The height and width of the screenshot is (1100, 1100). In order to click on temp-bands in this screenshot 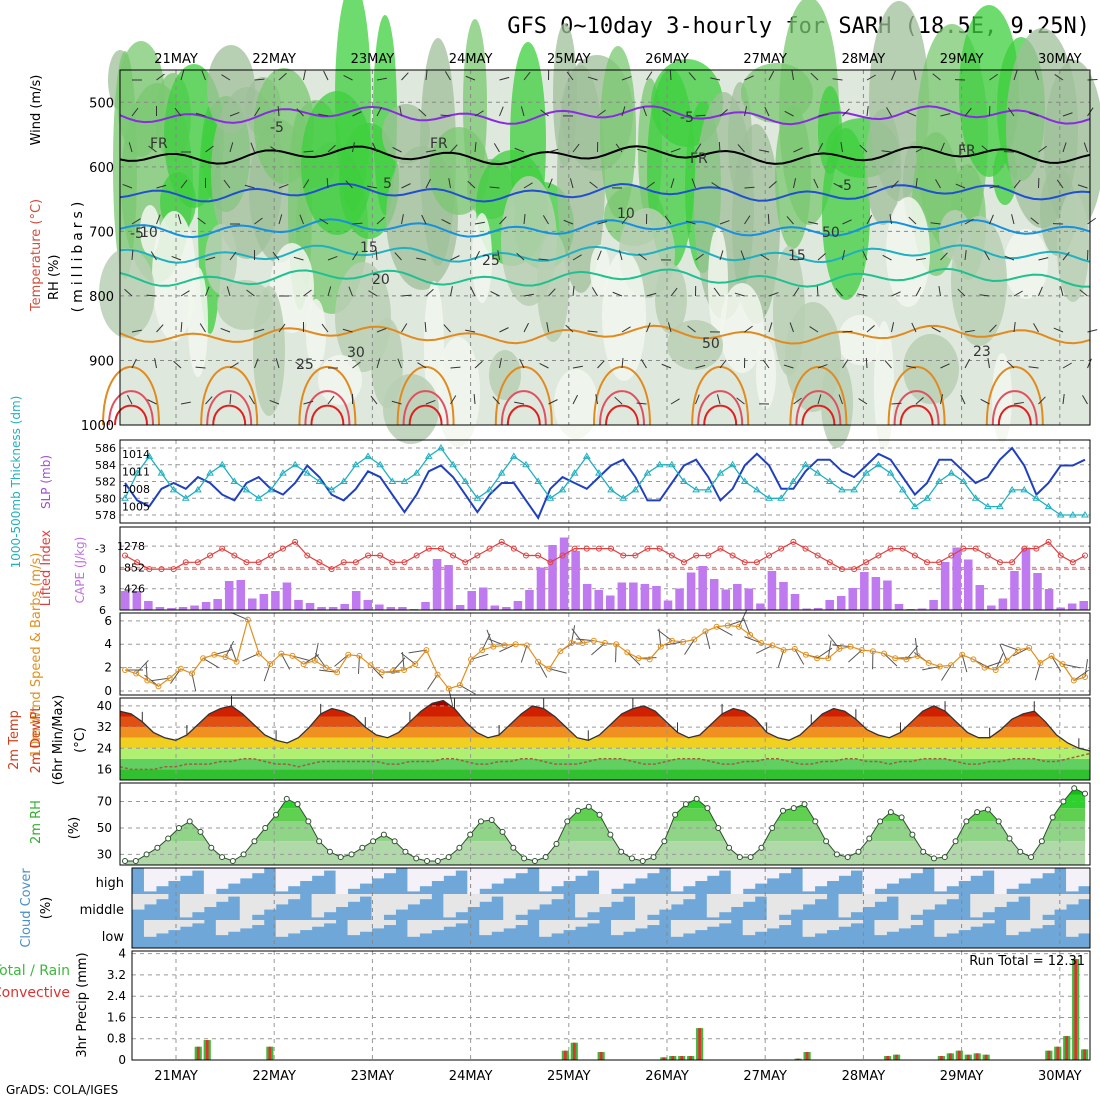, I will do `click(605, 740)`.